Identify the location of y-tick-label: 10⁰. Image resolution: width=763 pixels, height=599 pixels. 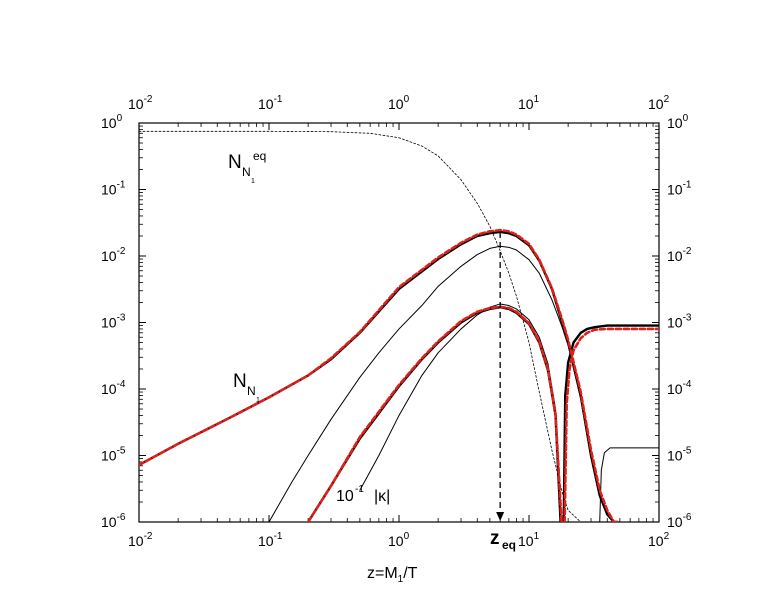
(112, 122).